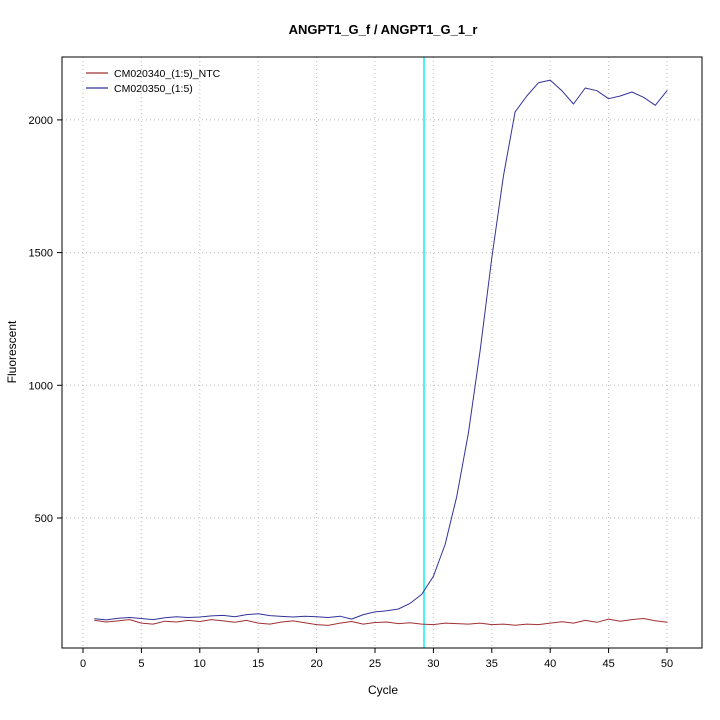 The image size is (720, 720). What do you see at coordinates (141, 664) in the screenshot?
I see `x-tick-label: 5` at bounding box center [141, 664].